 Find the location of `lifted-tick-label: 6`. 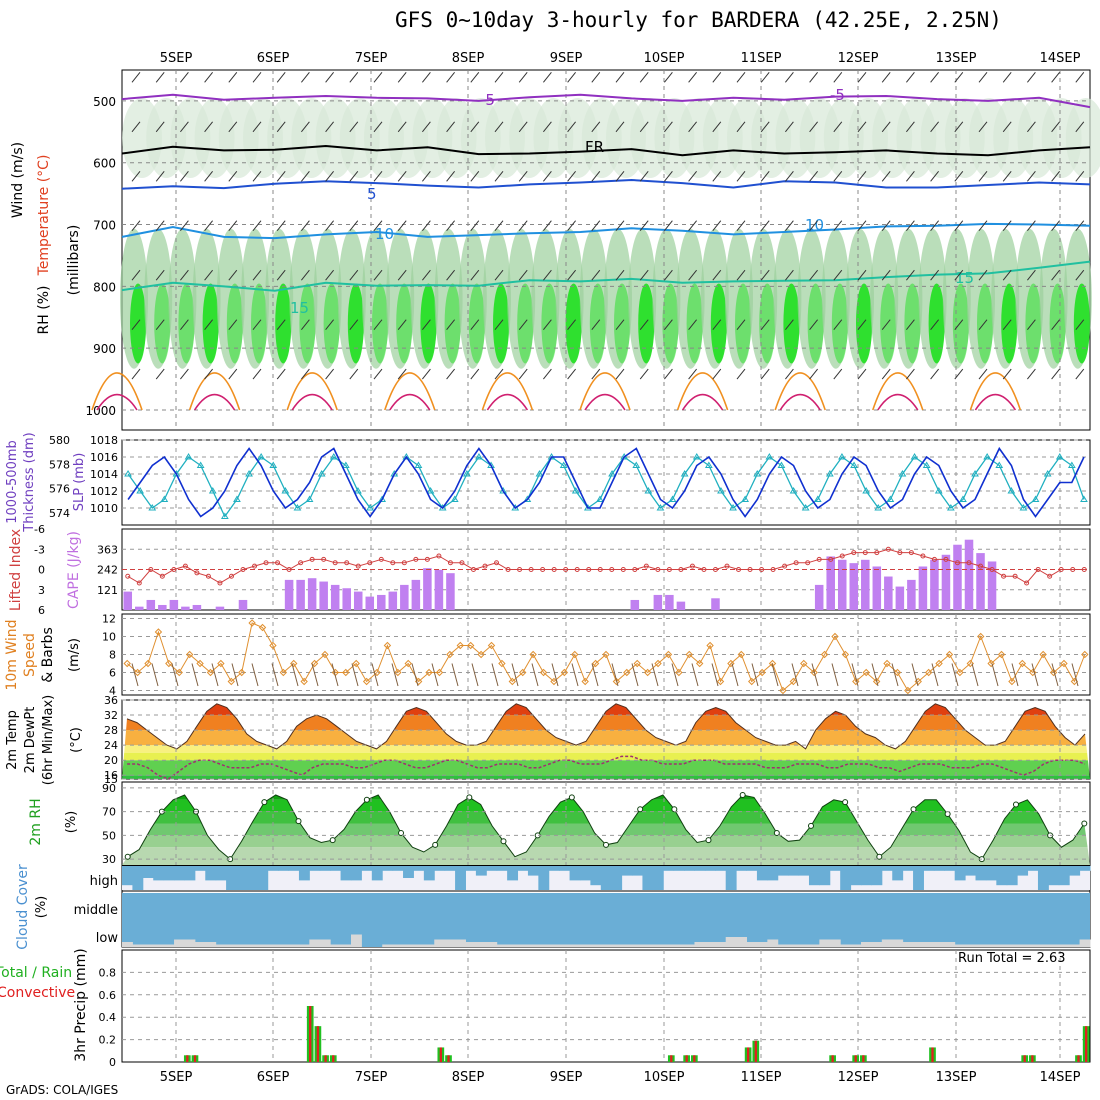

lifted-tick-label: 6 is located at coordinates (41, 610).